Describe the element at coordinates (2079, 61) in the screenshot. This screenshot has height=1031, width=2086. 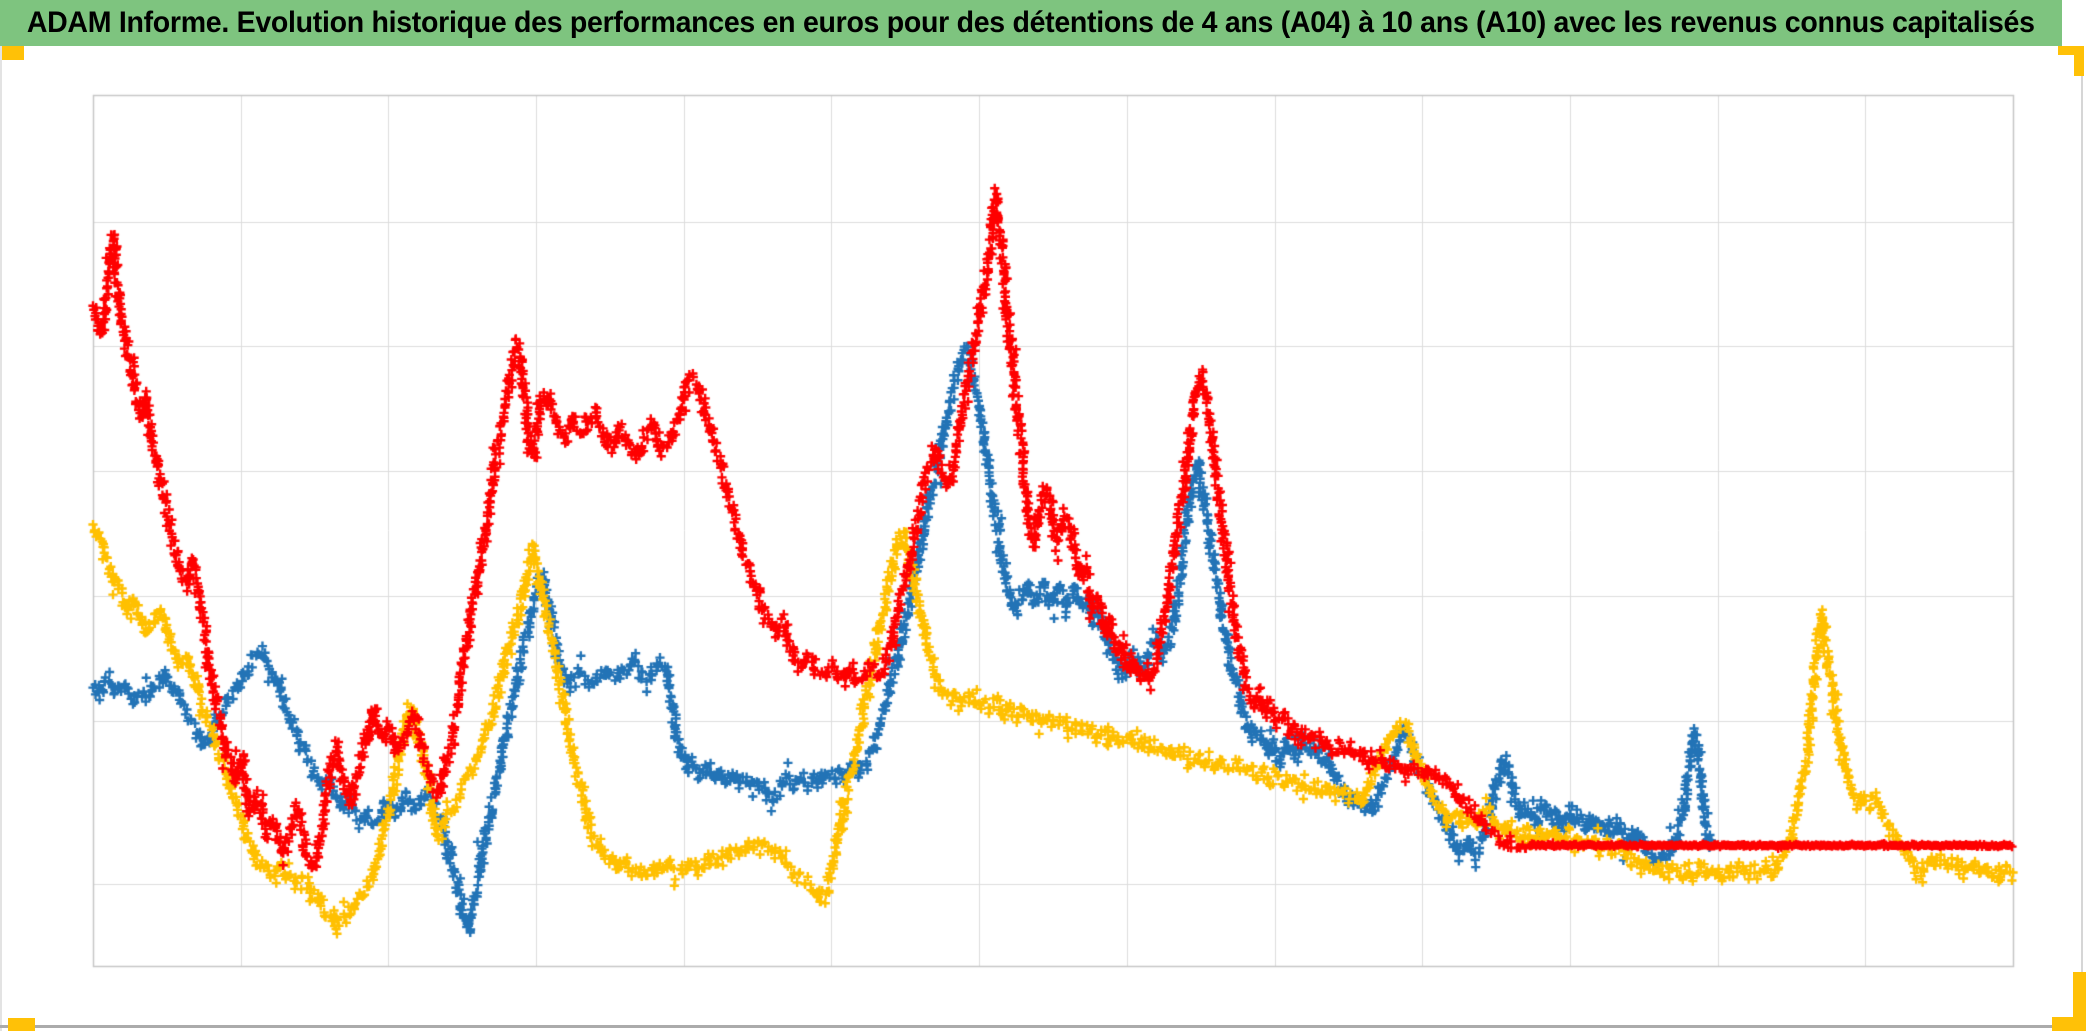
I see `selection-handle-top-right-arm` at that location.